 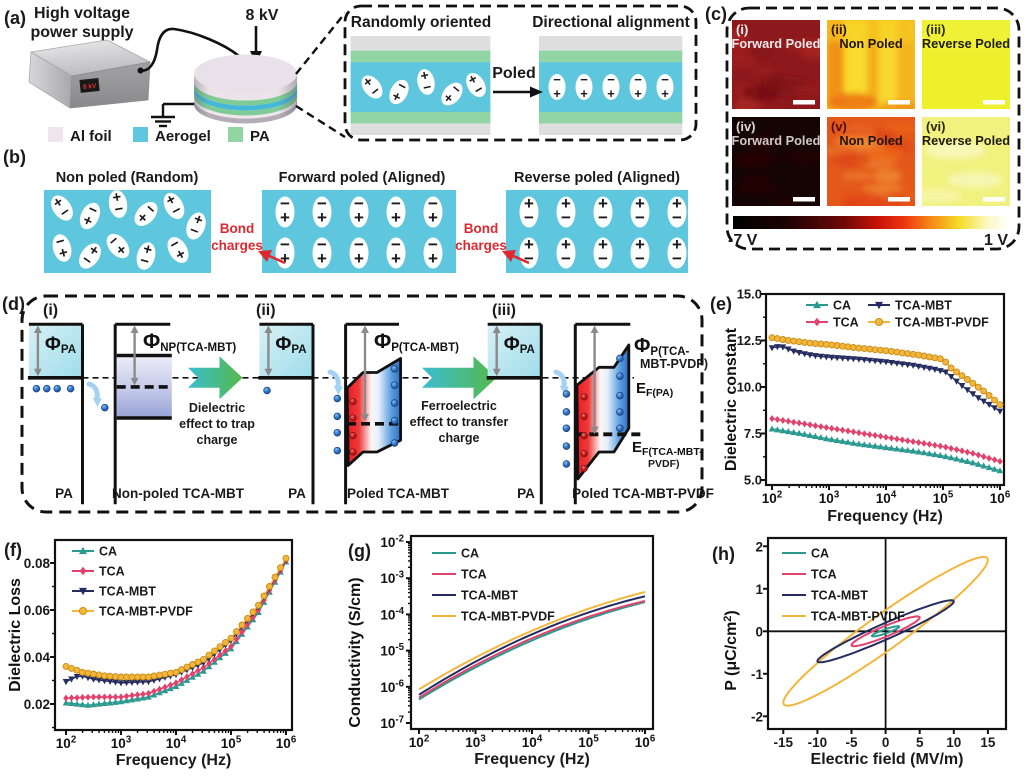 I want to click on svg-text: (ii), so click(x=266, y=310).